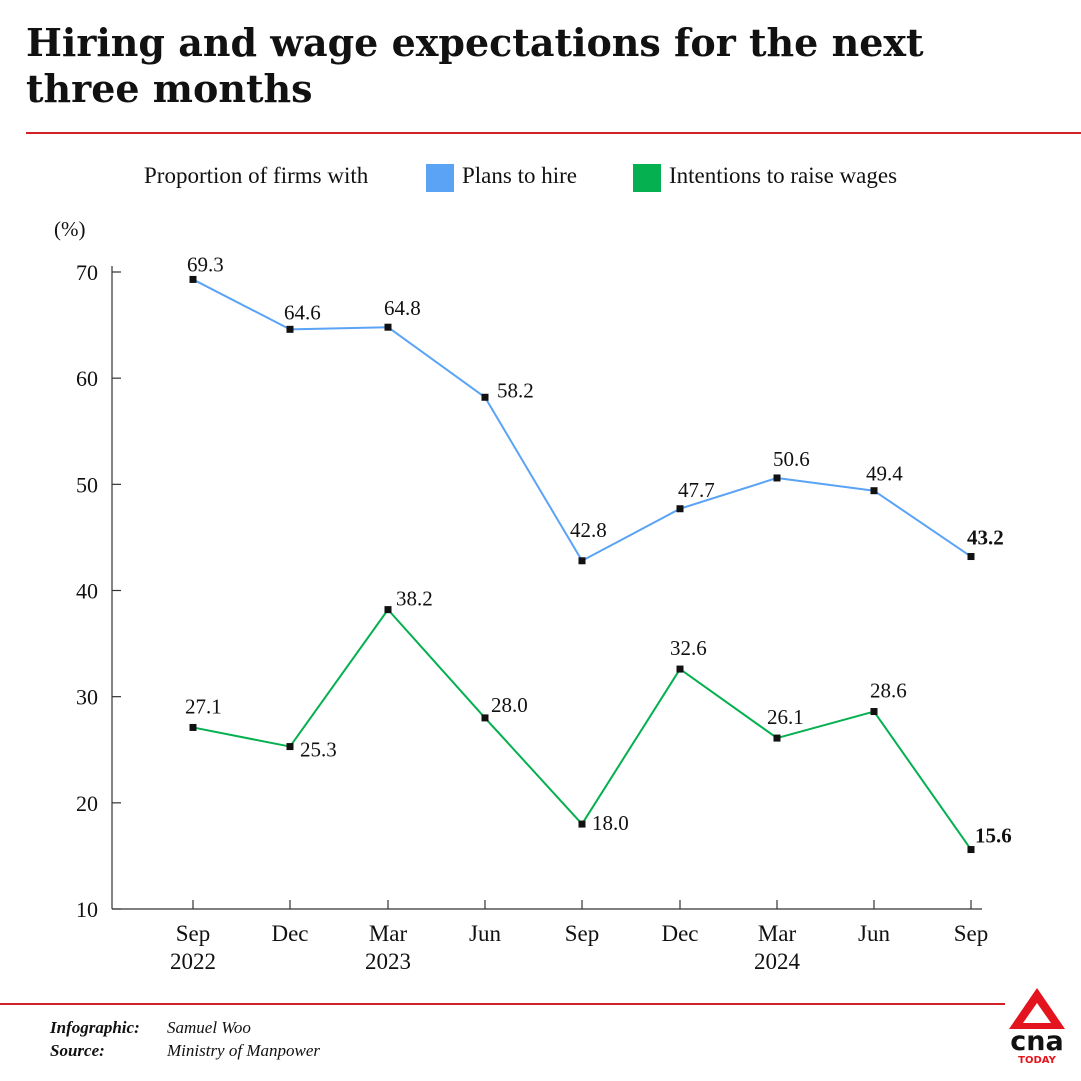 The width and height of the screenshot is (1081, 1081). Describe the element at coordinates (243, 1050) in the screenshot. I see `credit-source-value: Ministry of Manpower` at that location.